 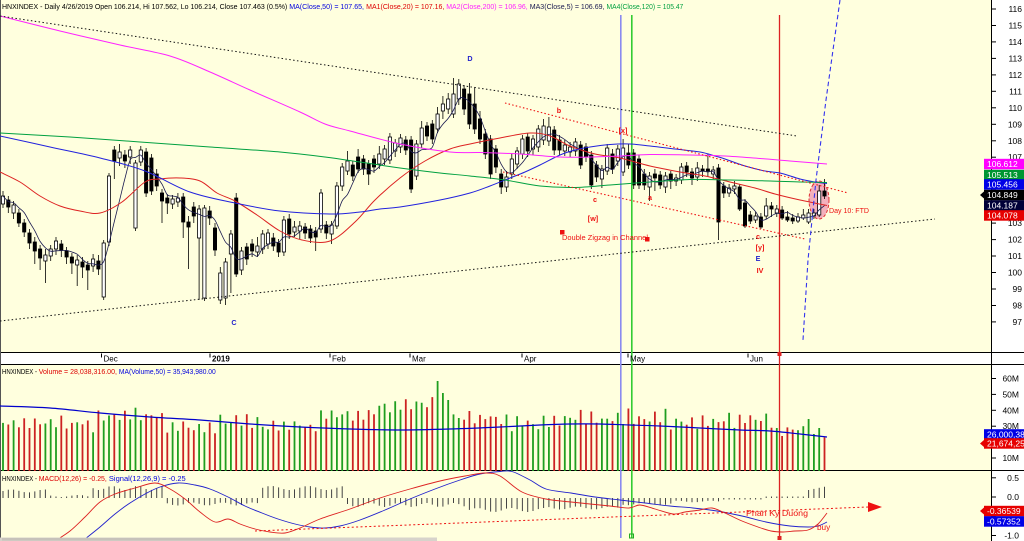 I want to click on svg-text: 100, so click(x=1015, y=273).